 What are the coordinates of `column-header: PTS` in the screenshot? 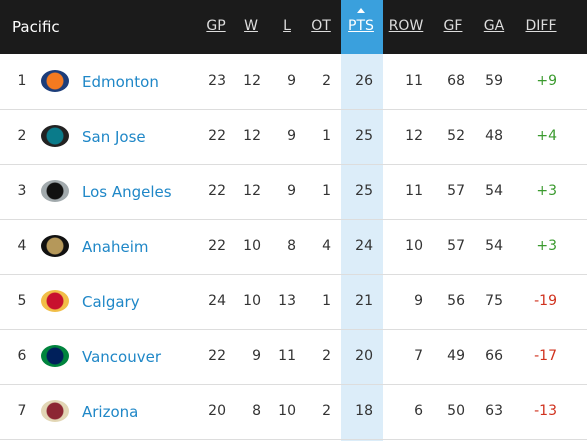 It's located at (361, 26).